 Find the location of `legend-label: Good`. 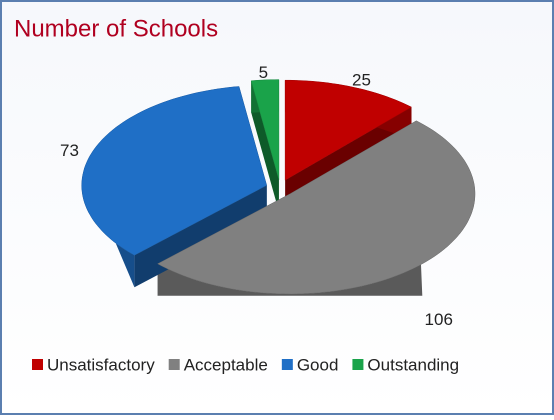

legend-label: Good is located at coordinates (318, 364).